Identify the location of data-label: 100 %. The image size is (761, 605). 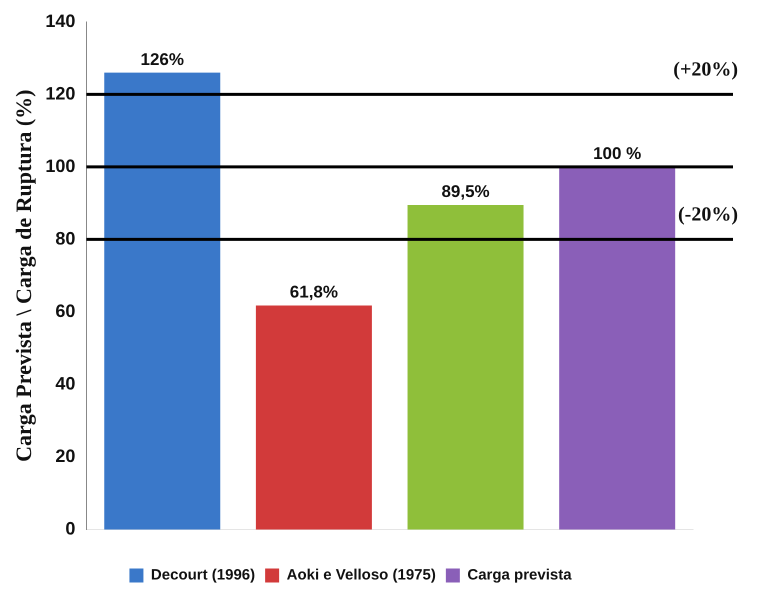
(617, 154).